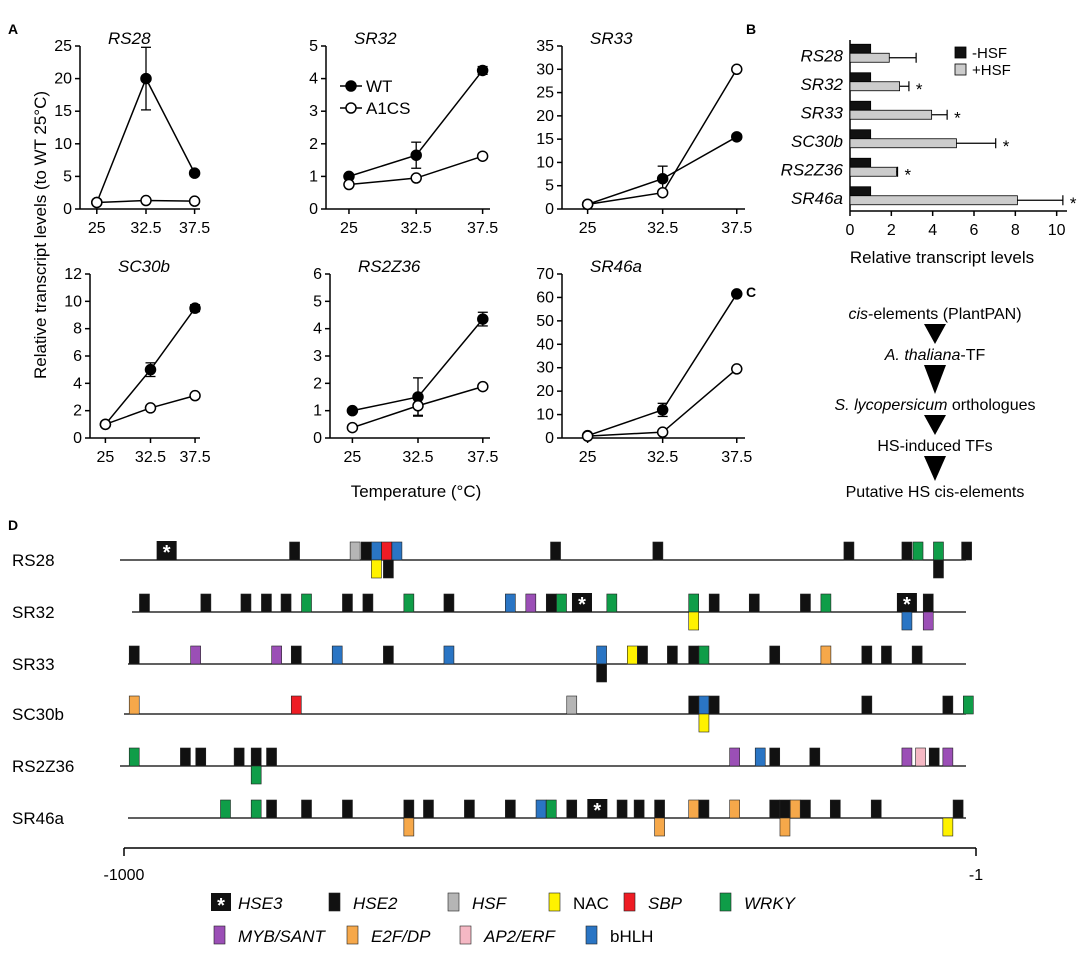 The height and width of the screenshot is (961, 1084). Describe the element at coordinates (493, 714) in the screenshot. I see `promoter-row-sc30b: SC30b` at that location.